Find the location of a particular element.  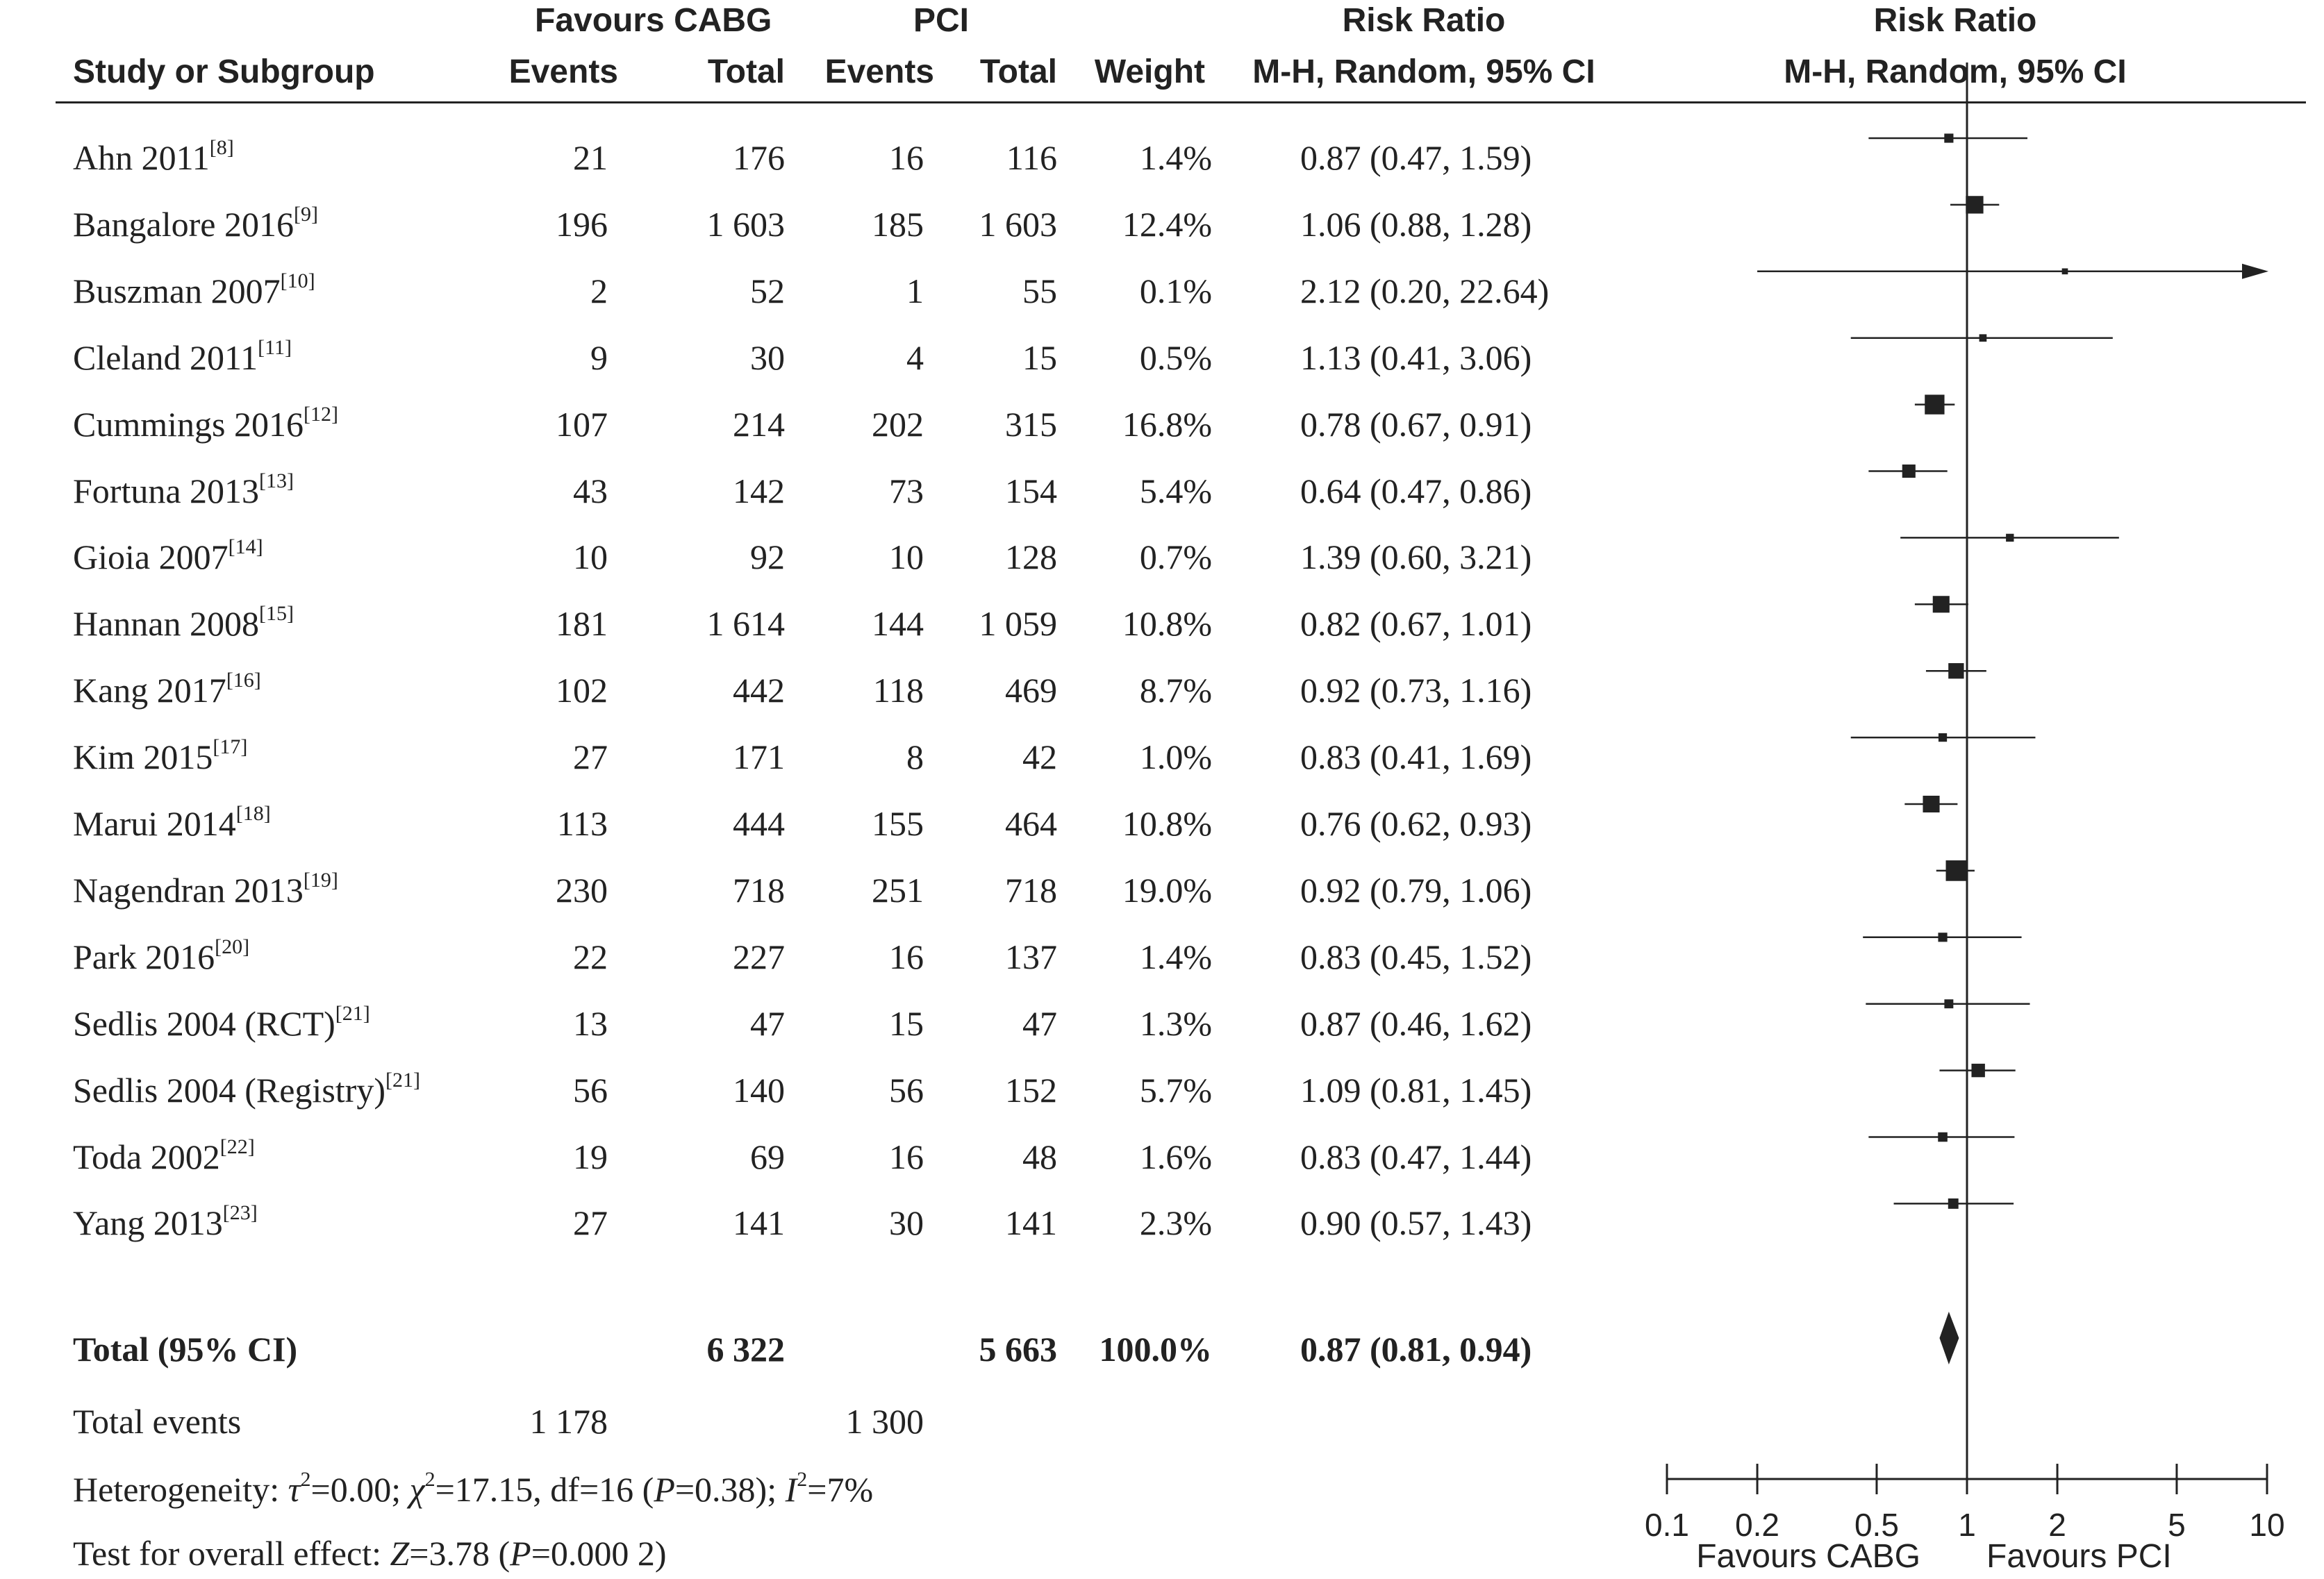

study-events2: 15 is located at coordinates (906, 1023).